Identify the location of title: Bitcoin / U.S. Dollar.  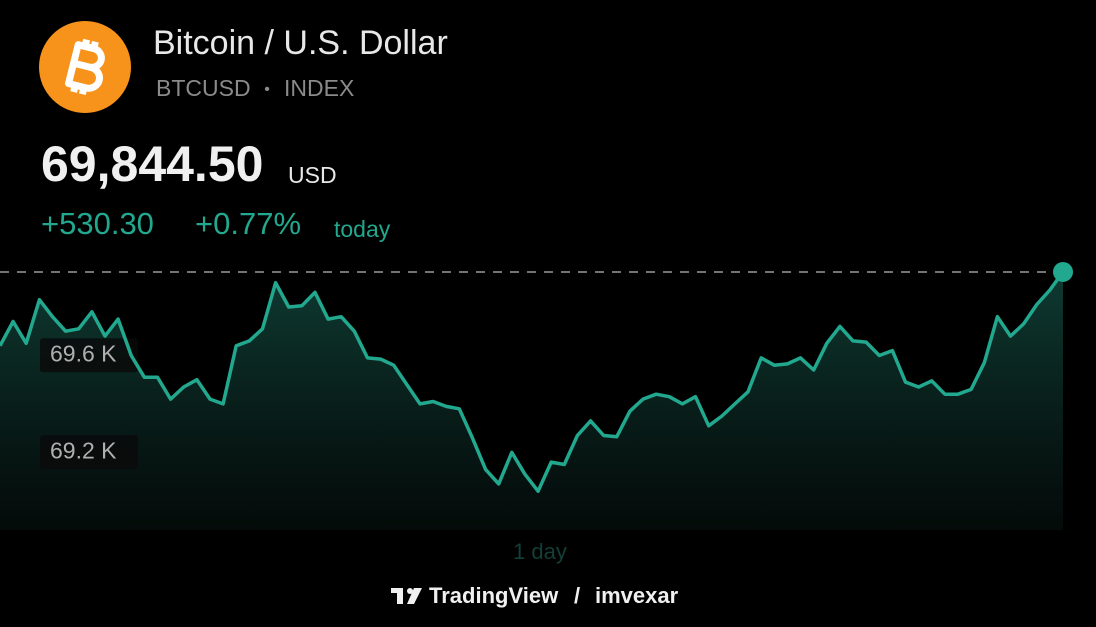
(300, 43).